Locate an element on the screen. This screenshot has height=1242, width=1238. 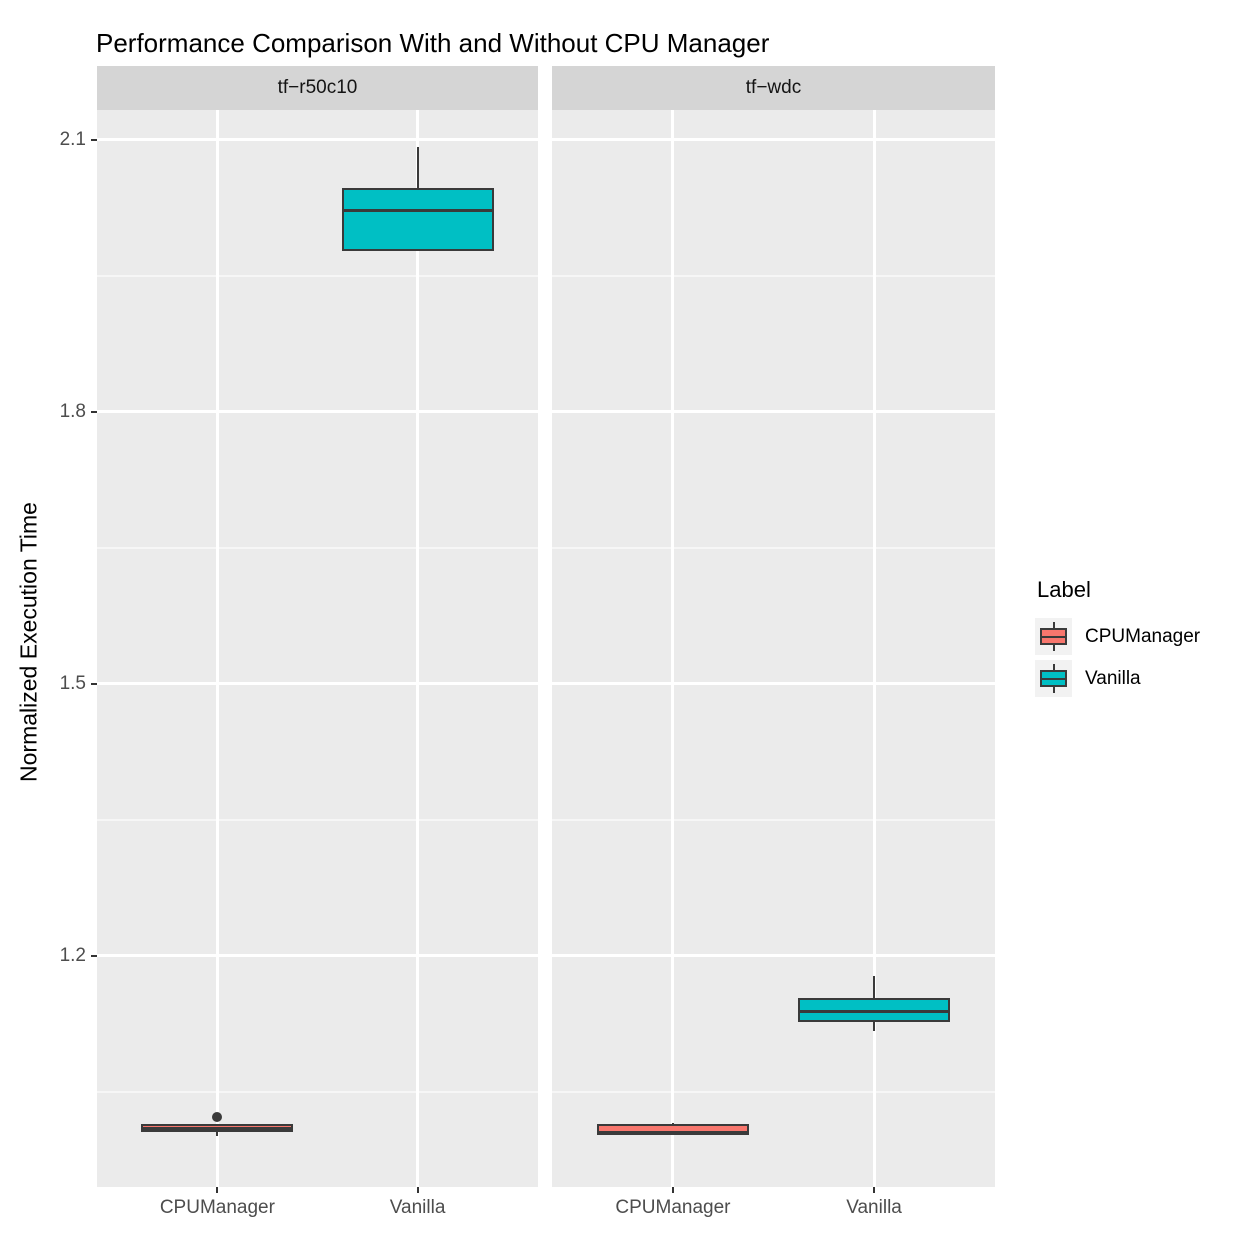
legend-entry-label: CPUManager is located at coordinates (1143, 636).